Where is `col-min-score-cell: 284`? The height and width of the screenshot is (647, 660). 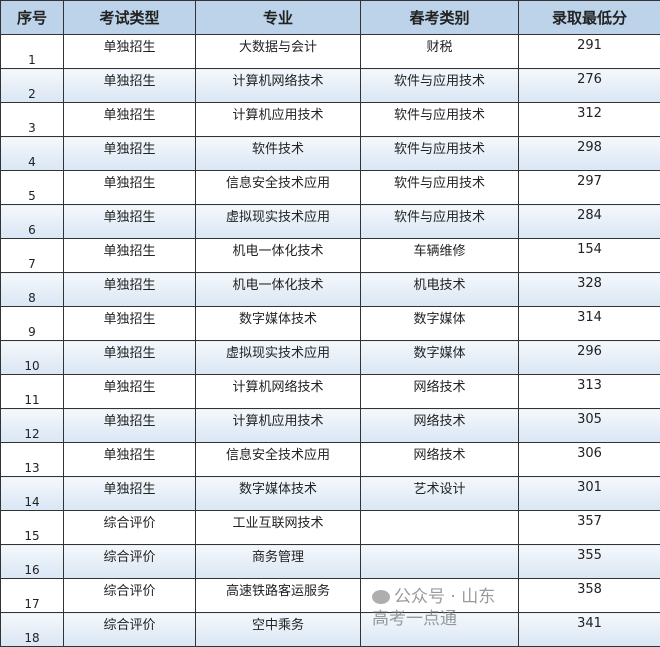 col-min-score-cell: 284 is located at coordinates (589, 222).